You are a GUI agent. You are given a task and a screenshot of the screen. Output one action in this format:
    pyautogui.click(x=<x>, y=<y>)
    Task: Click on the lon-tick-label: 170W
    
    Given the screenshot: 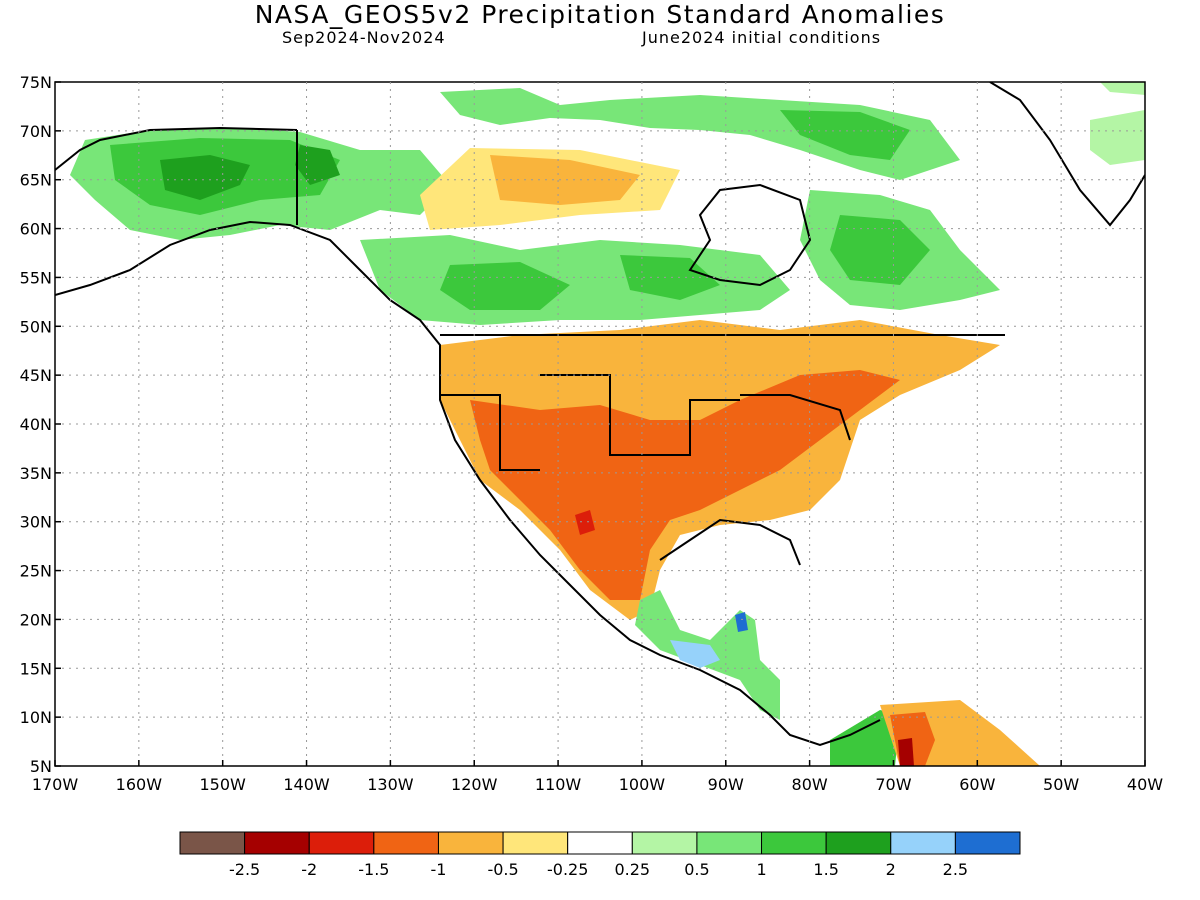 What is the action you would take?
    pyautogui.click(x=55, y=784)
    